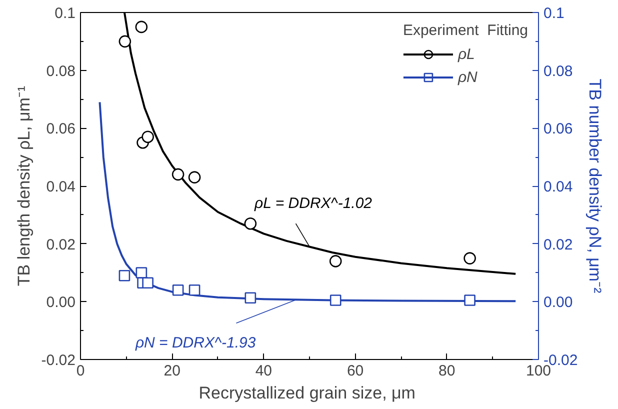  What do you see at coordinates (307, 393) in the screenshot?
I see `x-axis-title: Recrystallized grain size, μm` at bounding box center [307, 393].